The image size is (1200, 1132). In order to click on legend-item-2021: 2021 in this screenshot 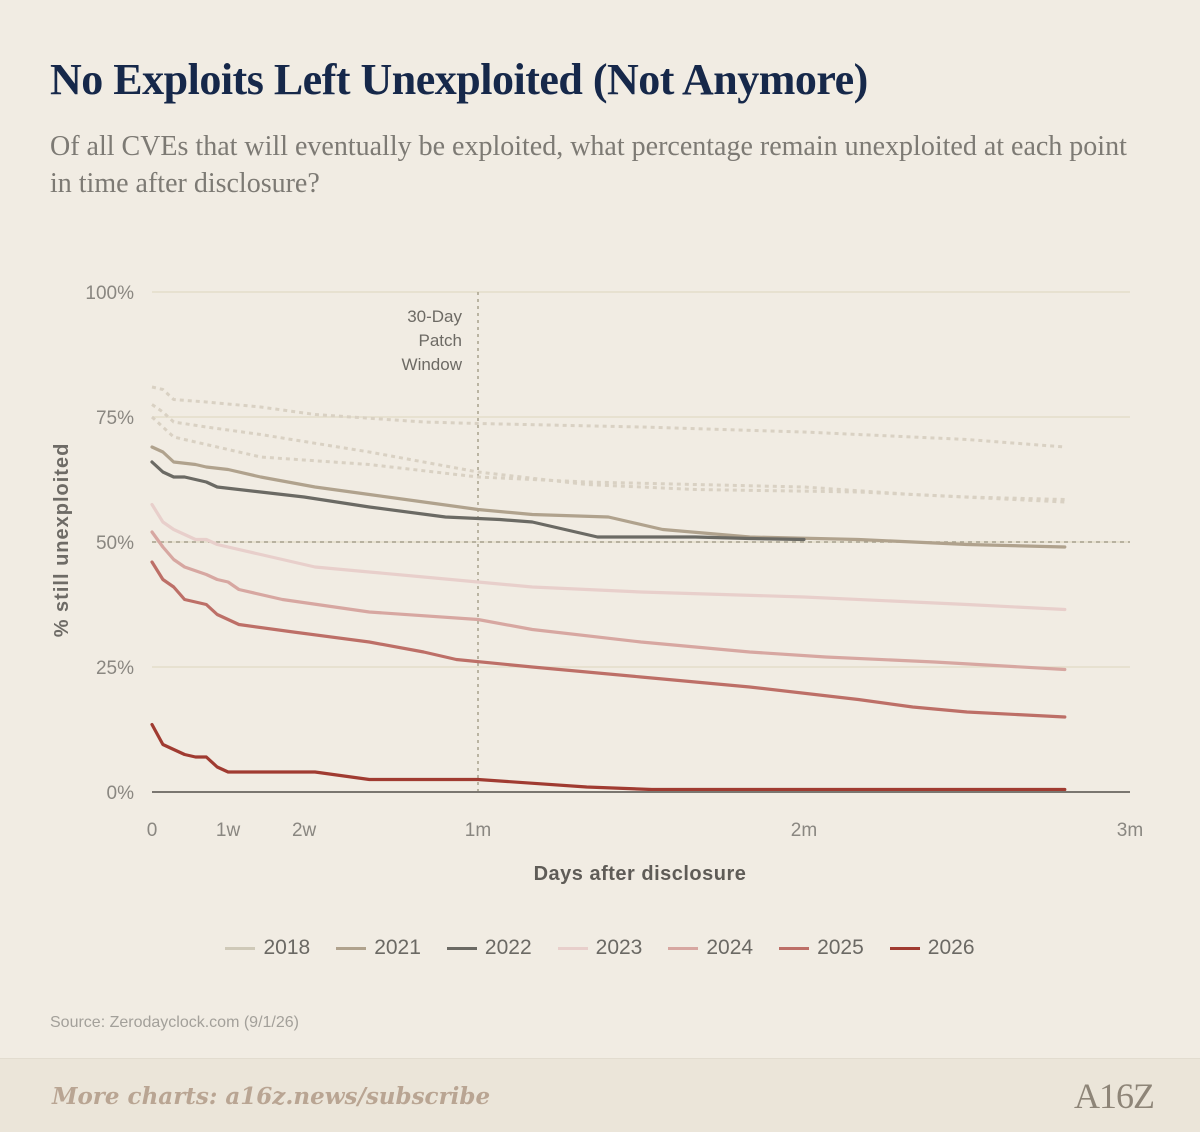, I will do `click(378, 948)`.